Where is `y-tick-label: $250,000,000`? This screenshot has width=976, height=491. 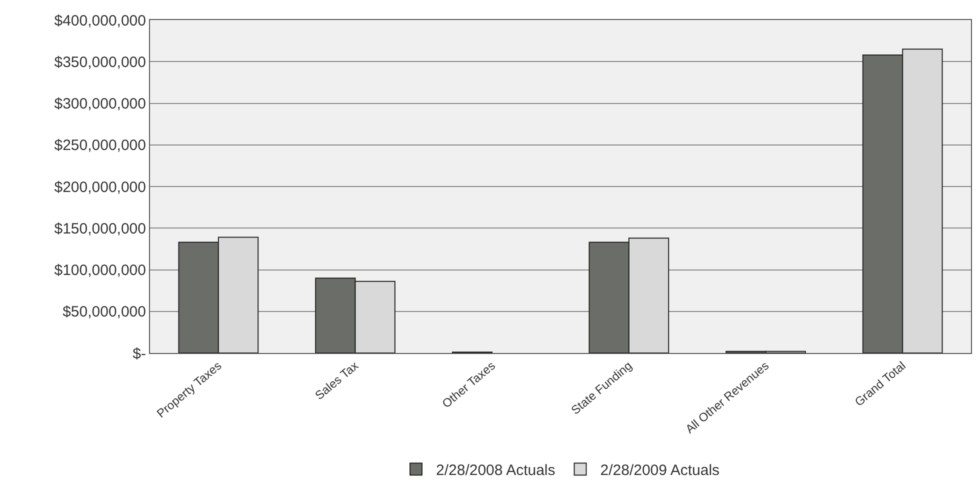 y-tick-label: $250,000,000 is located at coordinates (100, 145).